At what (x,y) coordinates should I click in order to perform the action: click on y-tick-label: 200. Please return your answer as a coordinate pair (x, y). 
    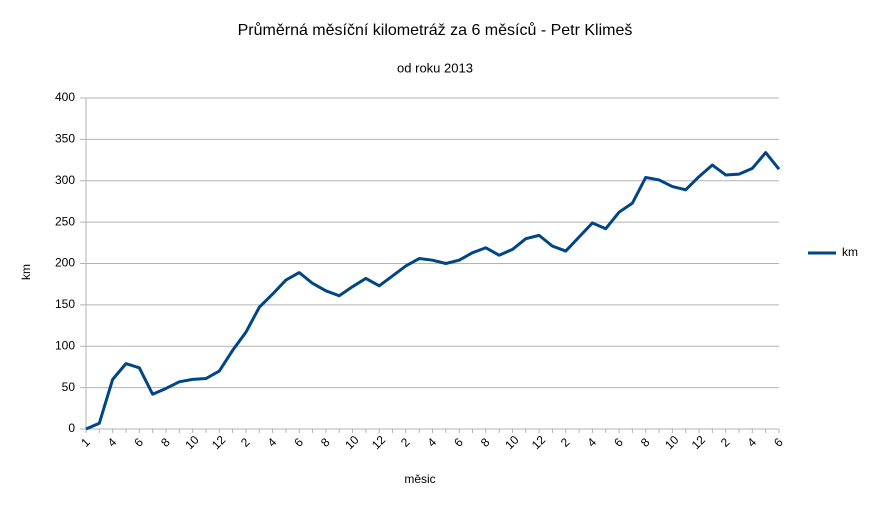
    Looking at the image, I should click on (65, 263).